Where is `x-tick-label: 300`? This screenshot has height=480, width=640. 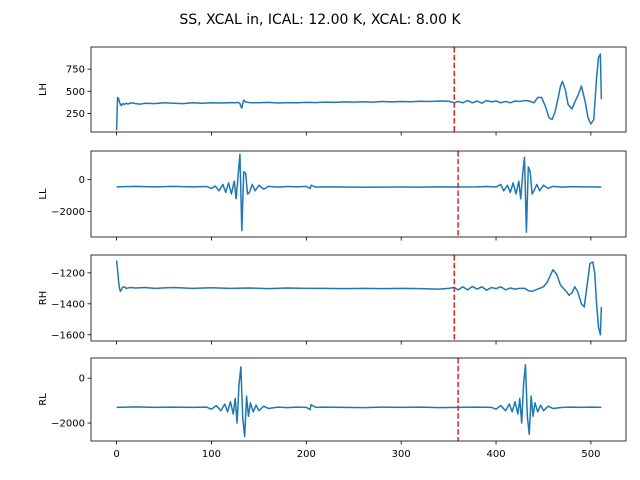
x-tick-label: 300 is located at coordinates (401, 454).